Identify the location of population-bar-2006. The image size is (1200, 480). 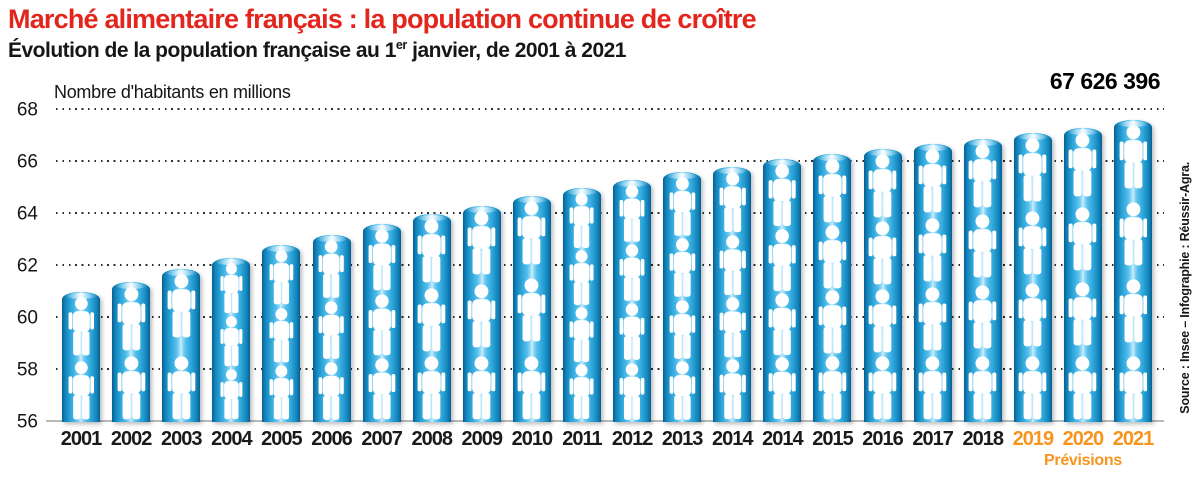
(331, 328).